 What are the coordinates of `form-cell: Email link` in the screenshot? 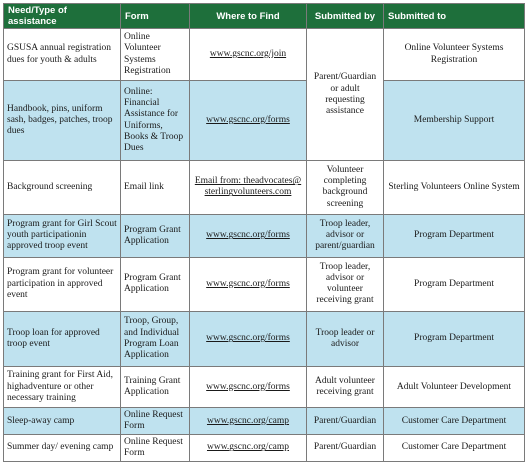 It's located at (155, 187).